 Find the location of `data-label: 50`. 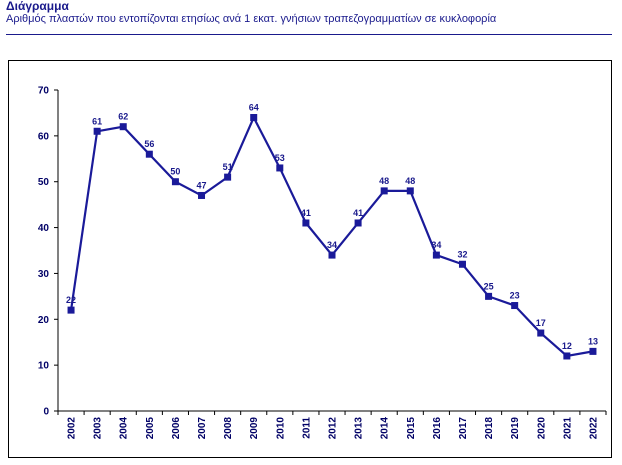

data-label: 50 is located at coordinates (175, 172).